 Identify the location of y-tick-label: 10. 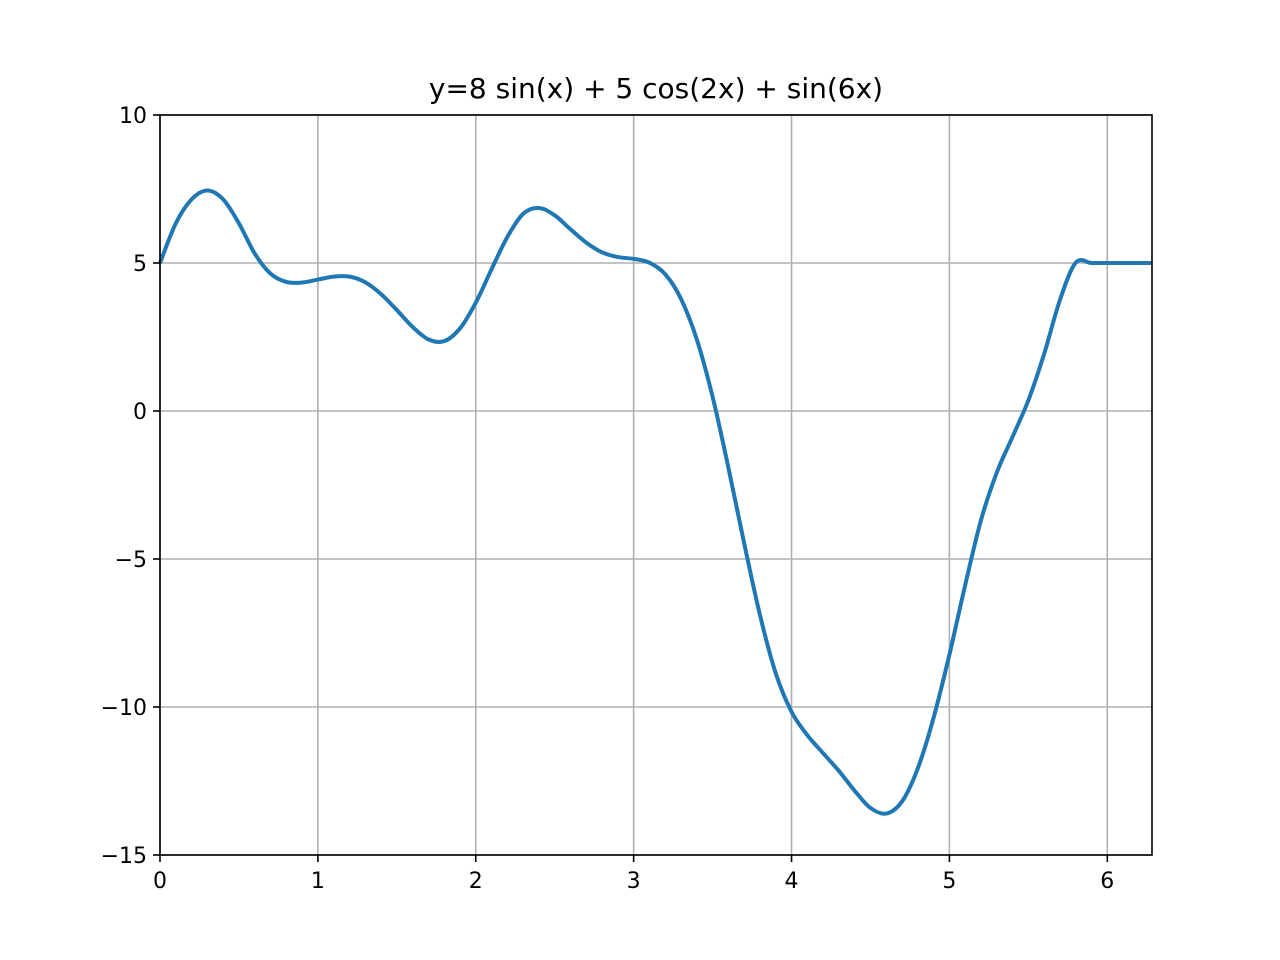
(133, 116).